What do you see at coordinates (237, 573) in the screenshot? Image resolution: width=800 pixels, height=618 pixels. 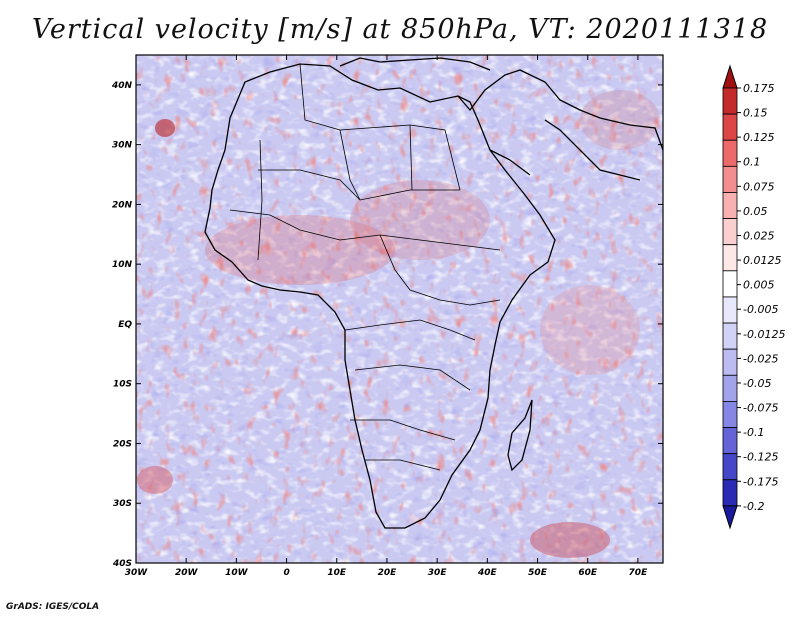 I see `lon-label: 10W` at bounding box center [237, 573].